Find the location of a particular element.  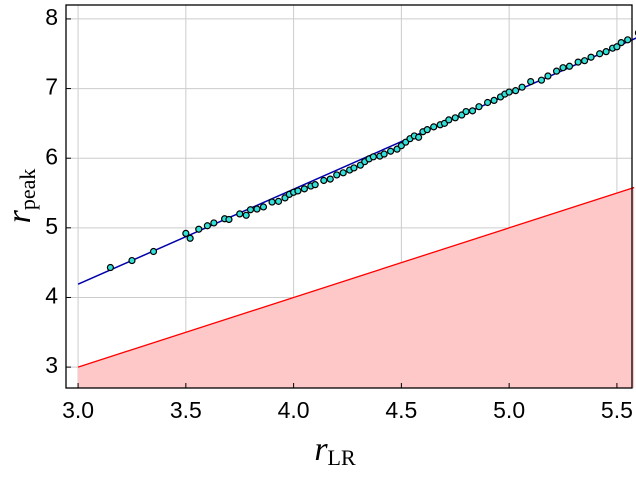

x-tick-label: 4.5 is located at coordinates (401, 410).